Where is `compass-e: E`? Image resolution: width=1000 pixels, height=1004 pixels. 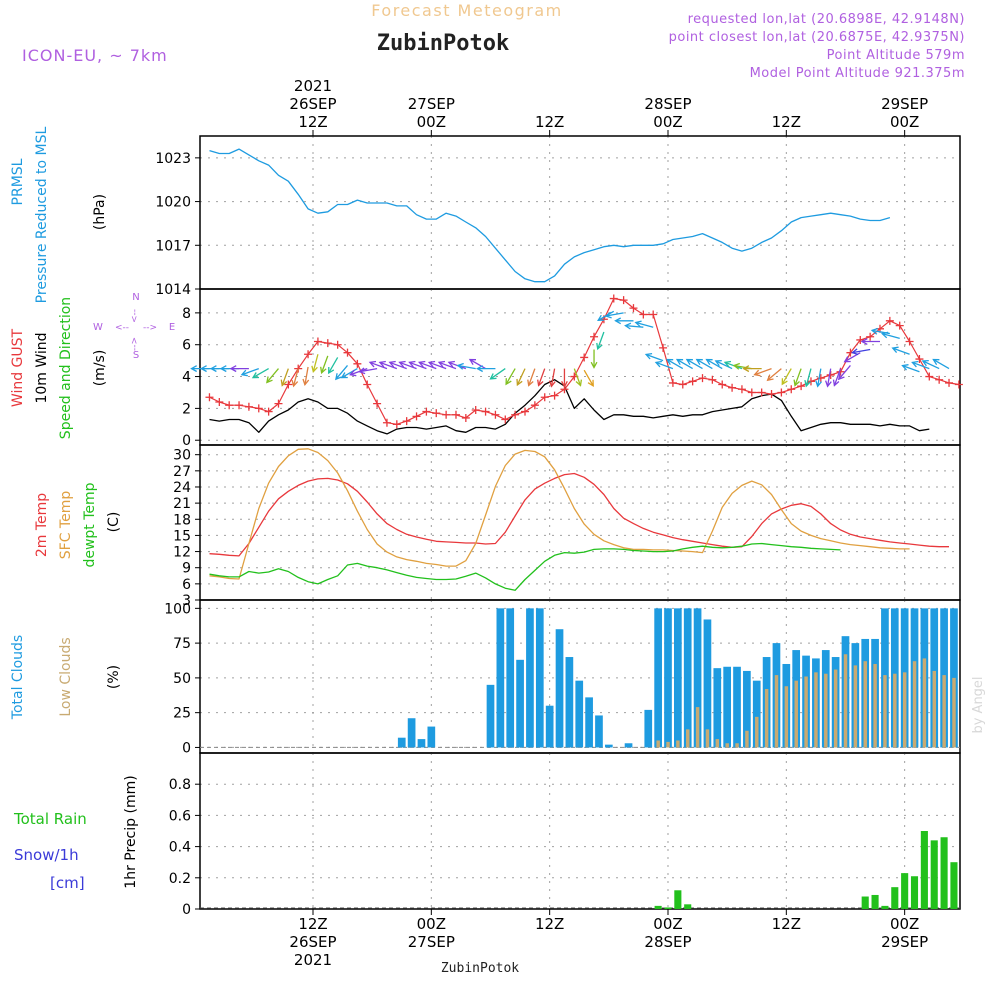
compass-e: E is located at coordinates (172, 327).